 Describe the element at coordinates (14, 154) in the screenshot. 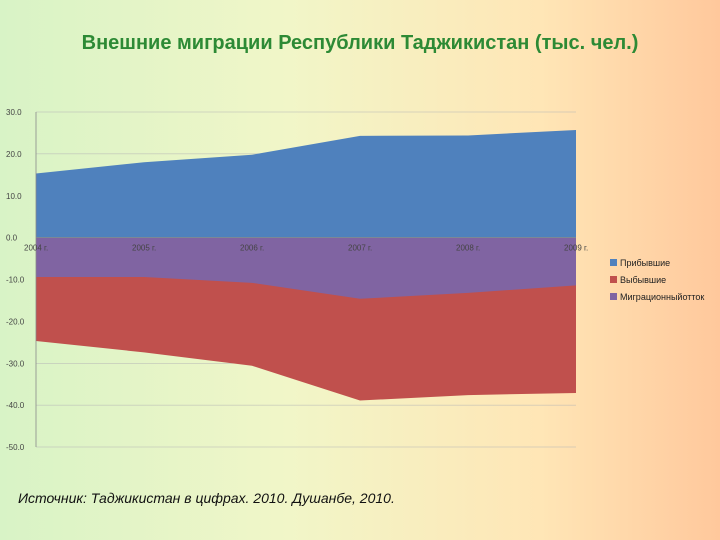

I see `y-tick-label: 20.0` at that location.